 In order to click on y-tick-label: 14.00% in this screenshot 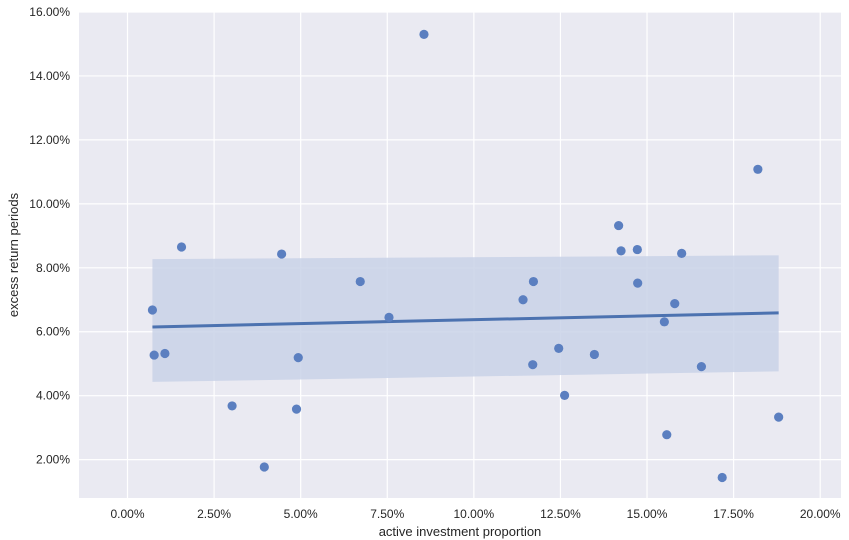, I will do `click(49, 76)`.